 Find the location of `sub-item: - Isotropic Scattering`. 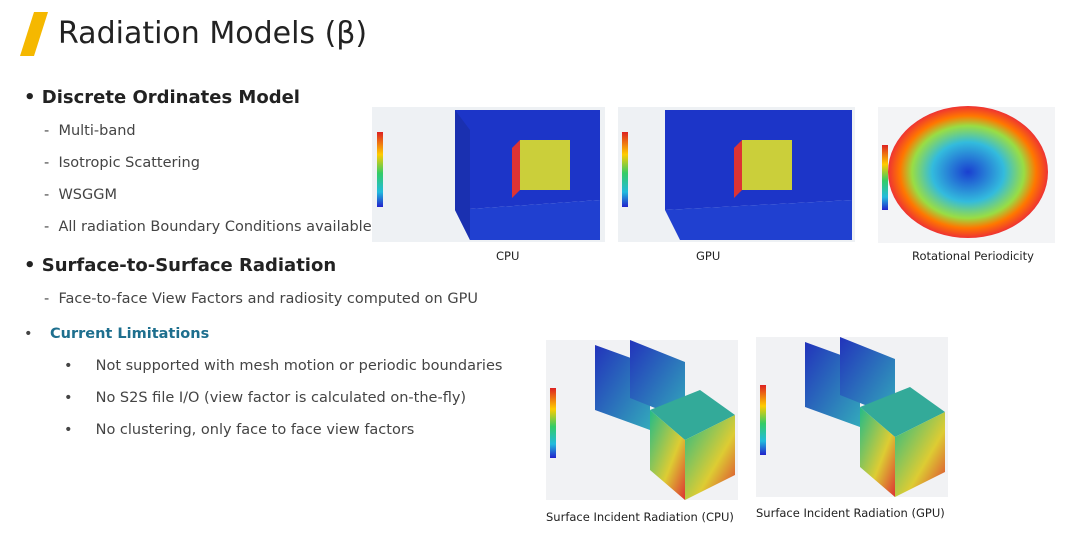

sub-item: - Isotropic Scattering is located at coordinates (122, 163).